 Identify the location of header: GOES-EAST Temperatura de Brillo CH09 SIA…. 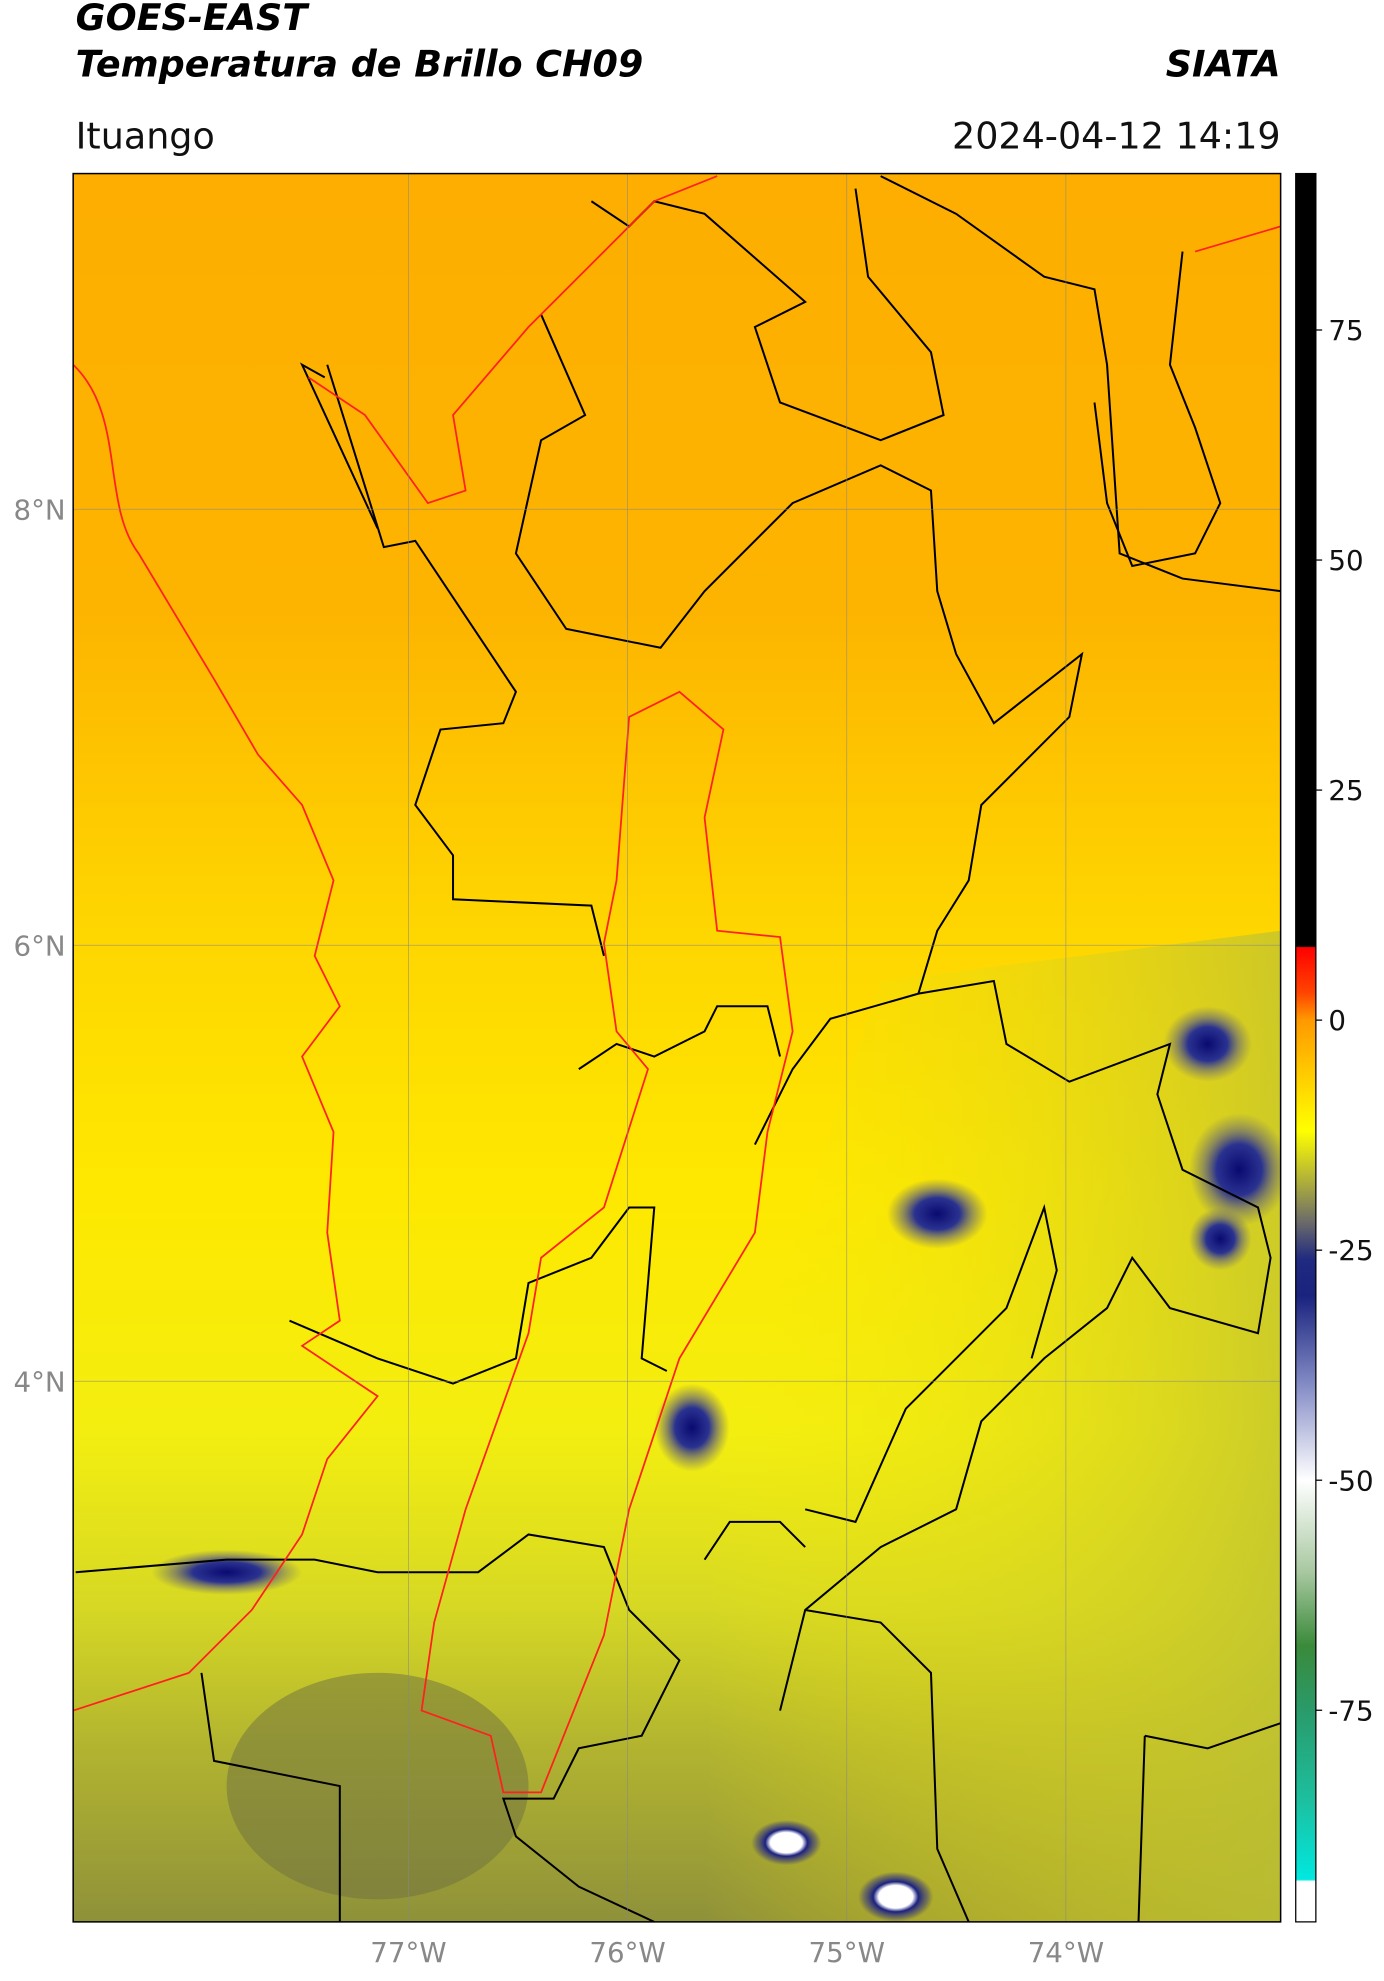
(678, 78).